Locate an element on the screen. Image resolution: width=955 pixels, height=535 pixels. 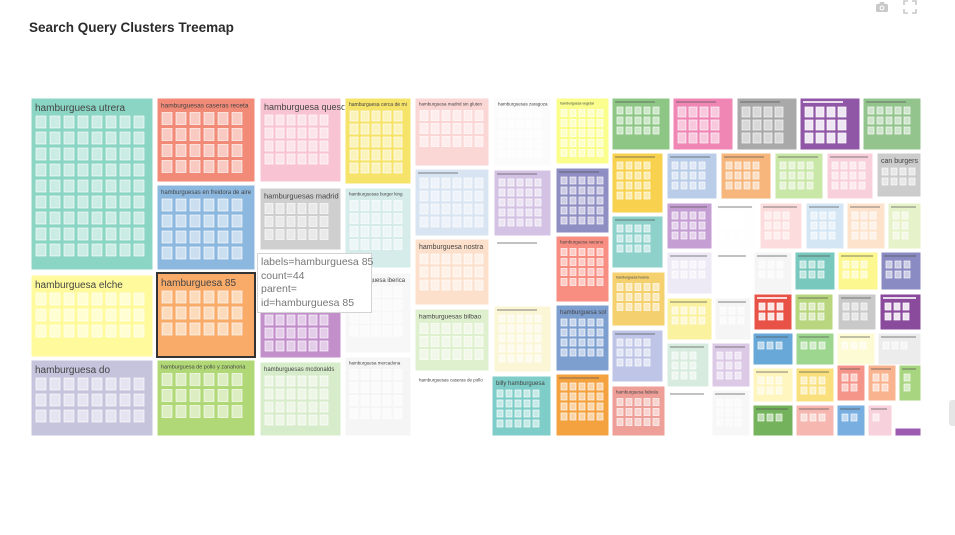
treemap-cell: hamburguesas bilbao is located at coordinates (452, 340).